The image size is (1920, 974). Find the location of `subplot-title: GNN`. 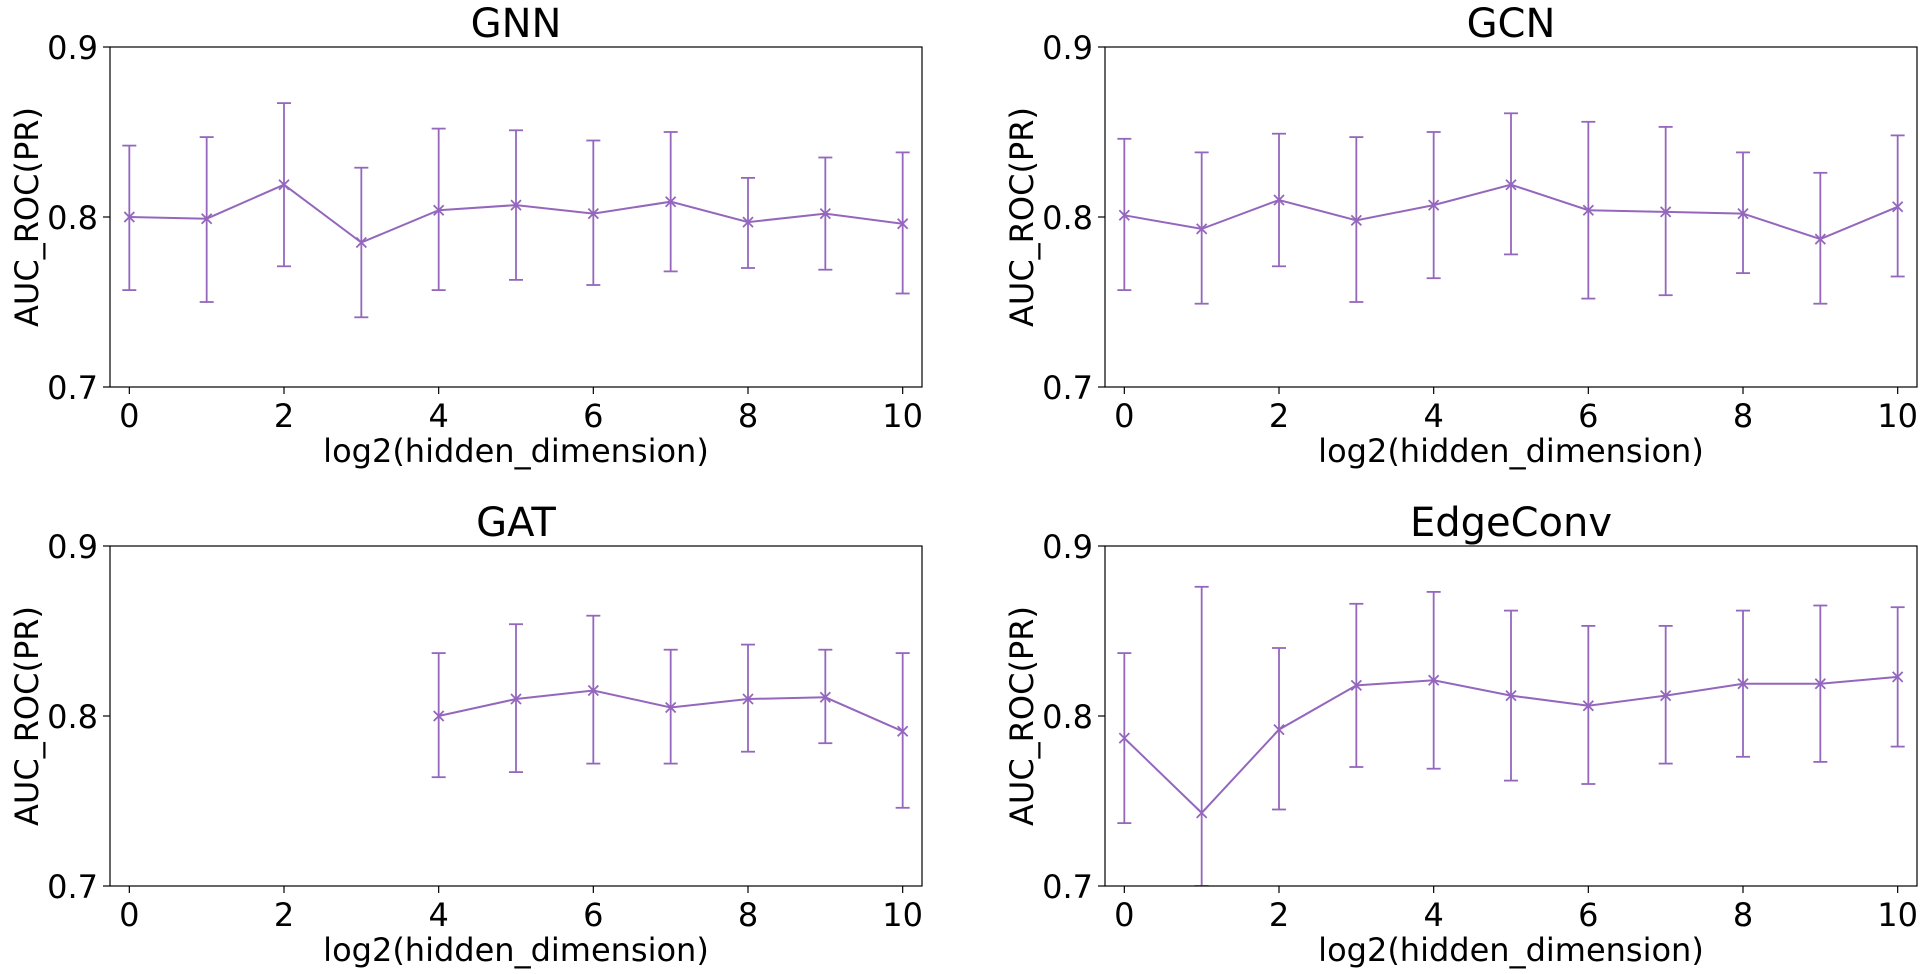

subplot-title: GNN is located at coordinates (516, 24).